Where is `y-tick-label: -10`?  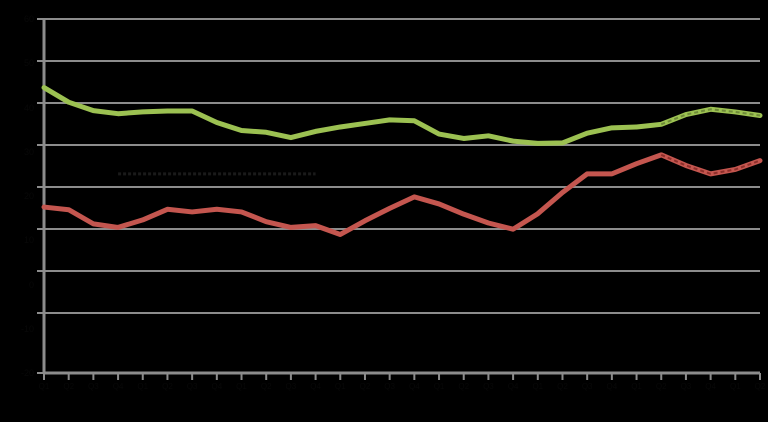
y-tick-label: -10 is located at coordinates (27, 328).